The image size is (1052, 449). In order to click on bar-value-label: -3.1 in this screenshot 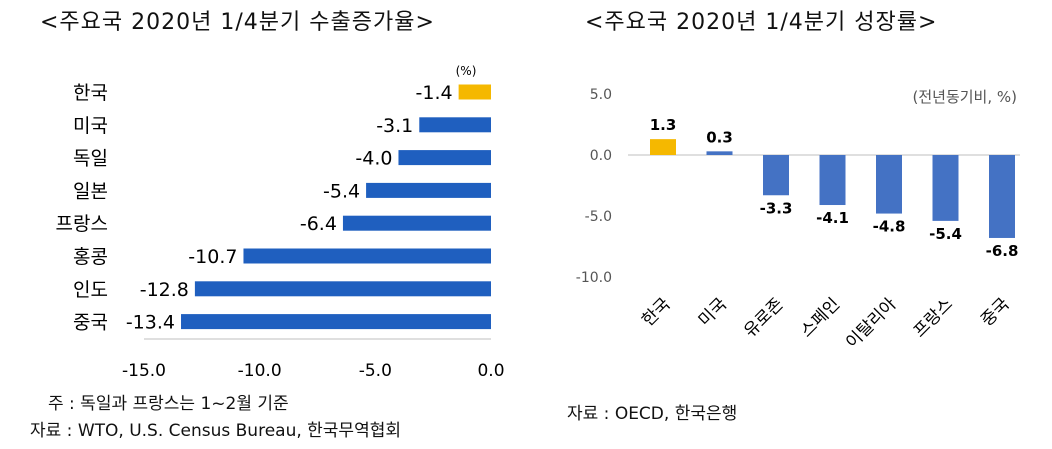, I will do `click(394, 126)`.